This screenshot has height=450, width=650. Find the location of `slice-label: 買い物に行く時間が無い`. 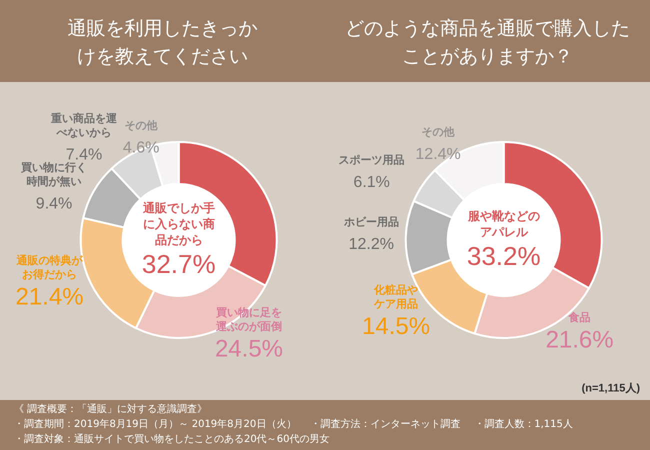

slice-label: 買い物に行く時間が無い is located at coordinates (54, 174).